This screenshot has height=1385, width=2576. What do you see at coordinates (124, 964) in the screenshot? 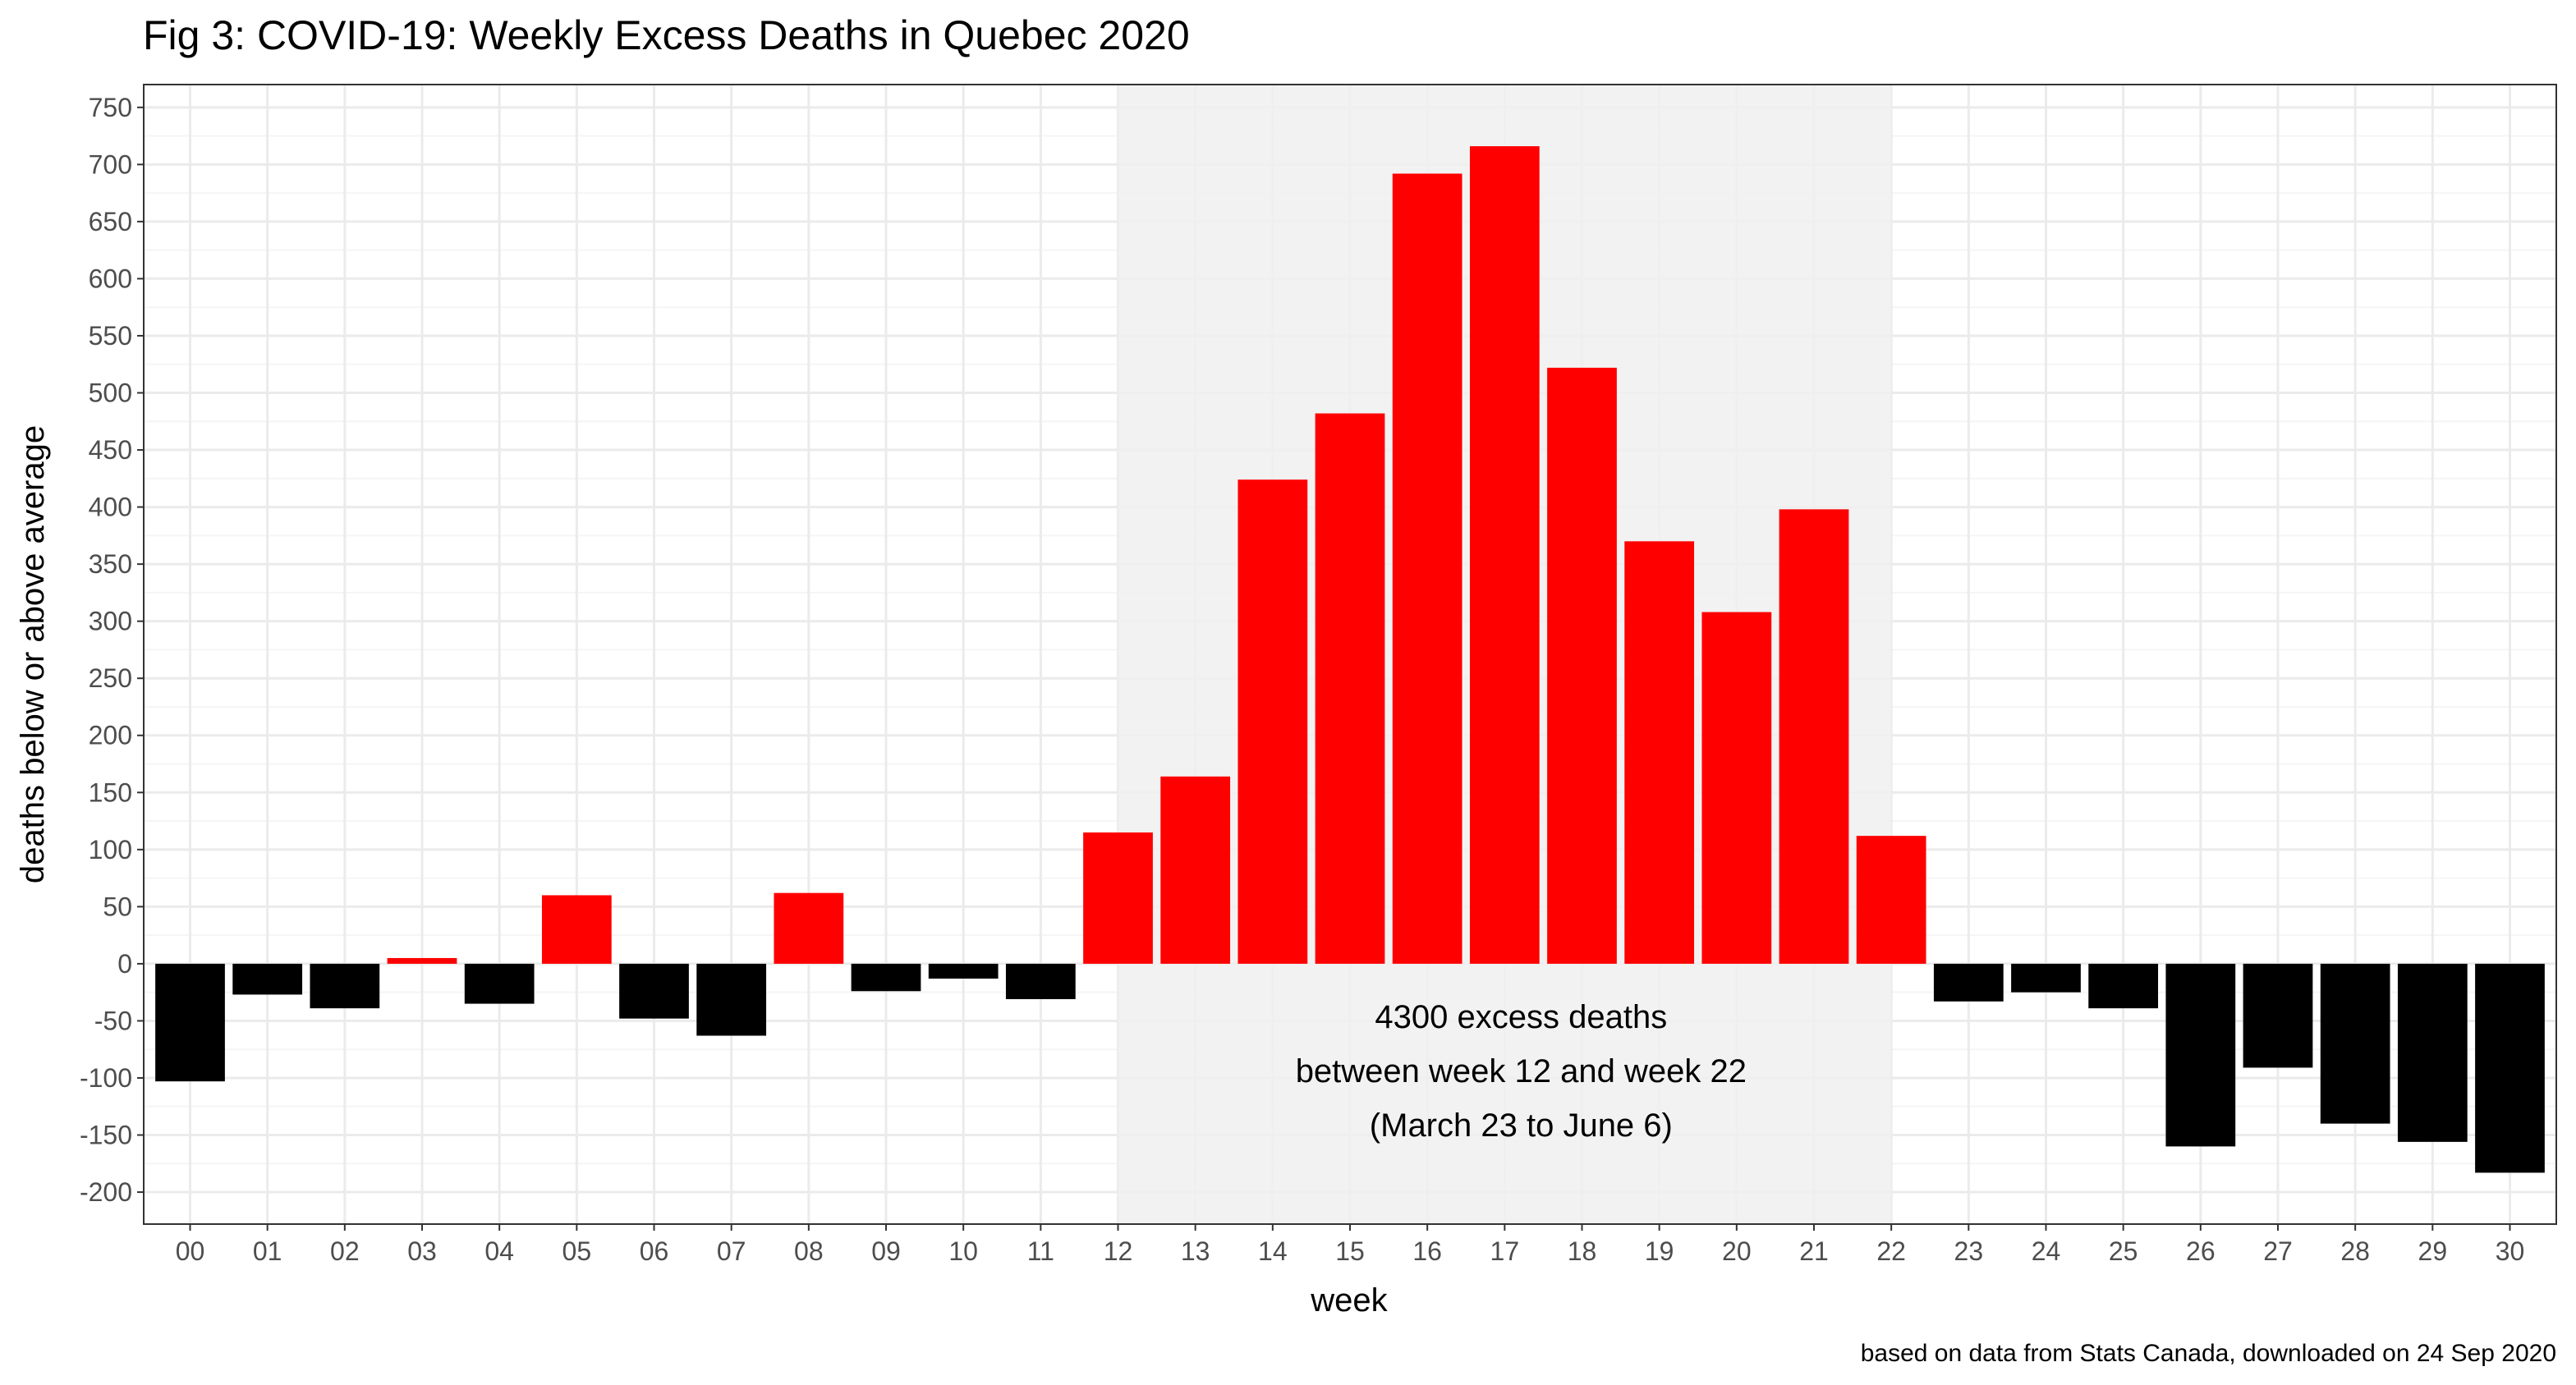
I see `y-tick-label: 0` at bounding box center [124, 964].